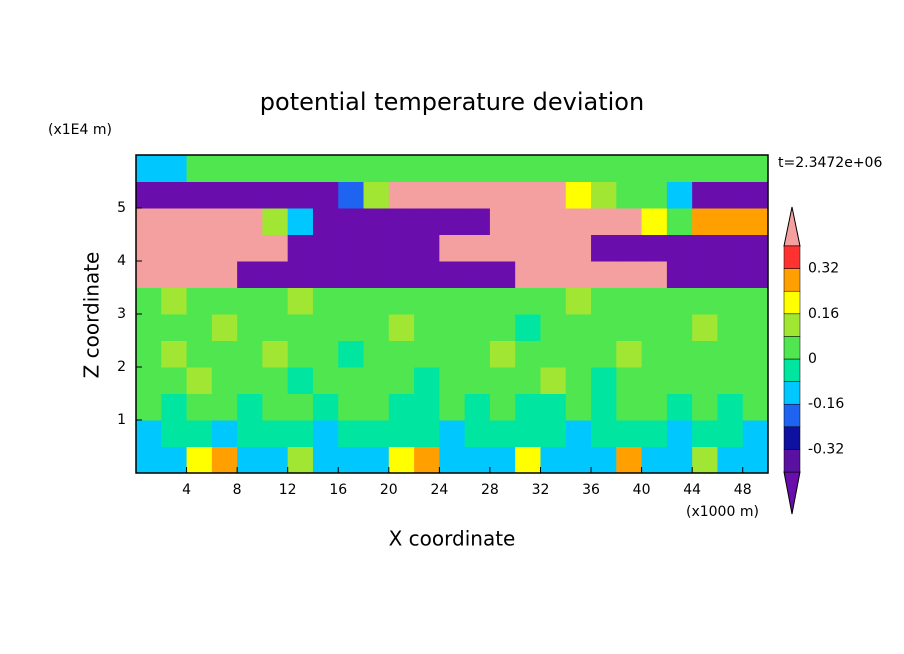  Describe the element at coordinates (121, 208) in the screenshot. I see `y-tick-label: 5` at that location.